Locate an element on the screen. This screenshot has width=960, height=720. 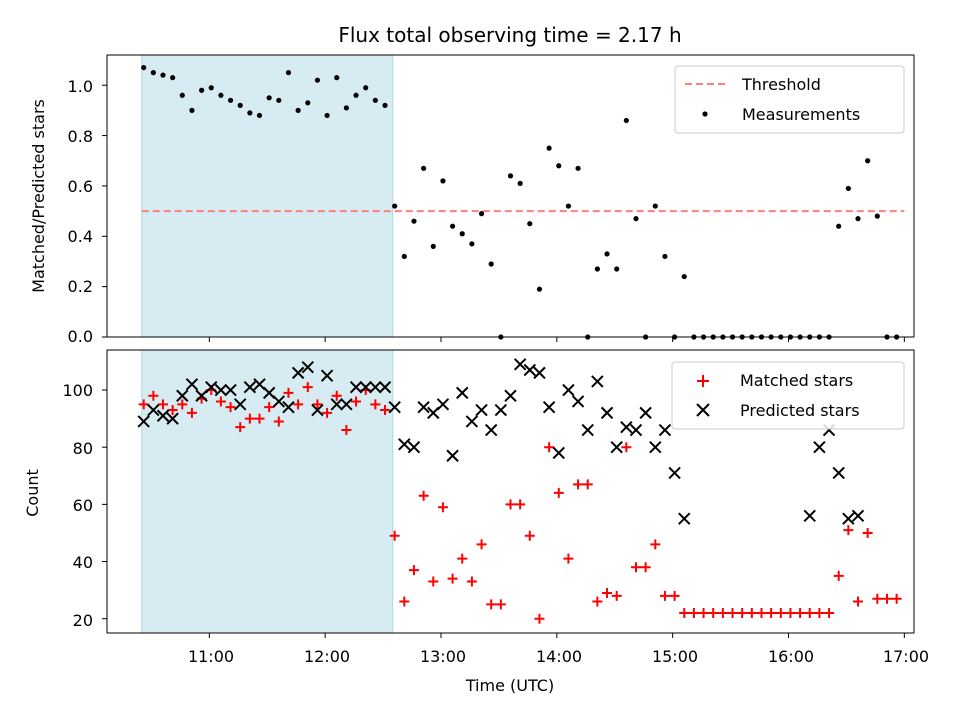
bottom-y-tick-label: 100 is located at coordinates (77, 390).